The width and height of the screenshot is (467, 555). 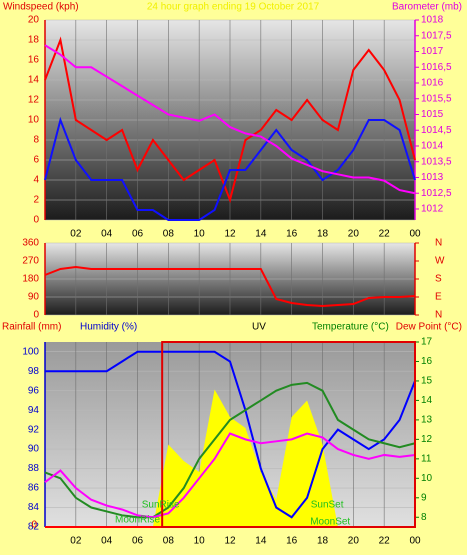 What do you see at coordinates (34, 488) in the screenshot?
I see `y-tick-label: 86` at bounding box center [34, 488].